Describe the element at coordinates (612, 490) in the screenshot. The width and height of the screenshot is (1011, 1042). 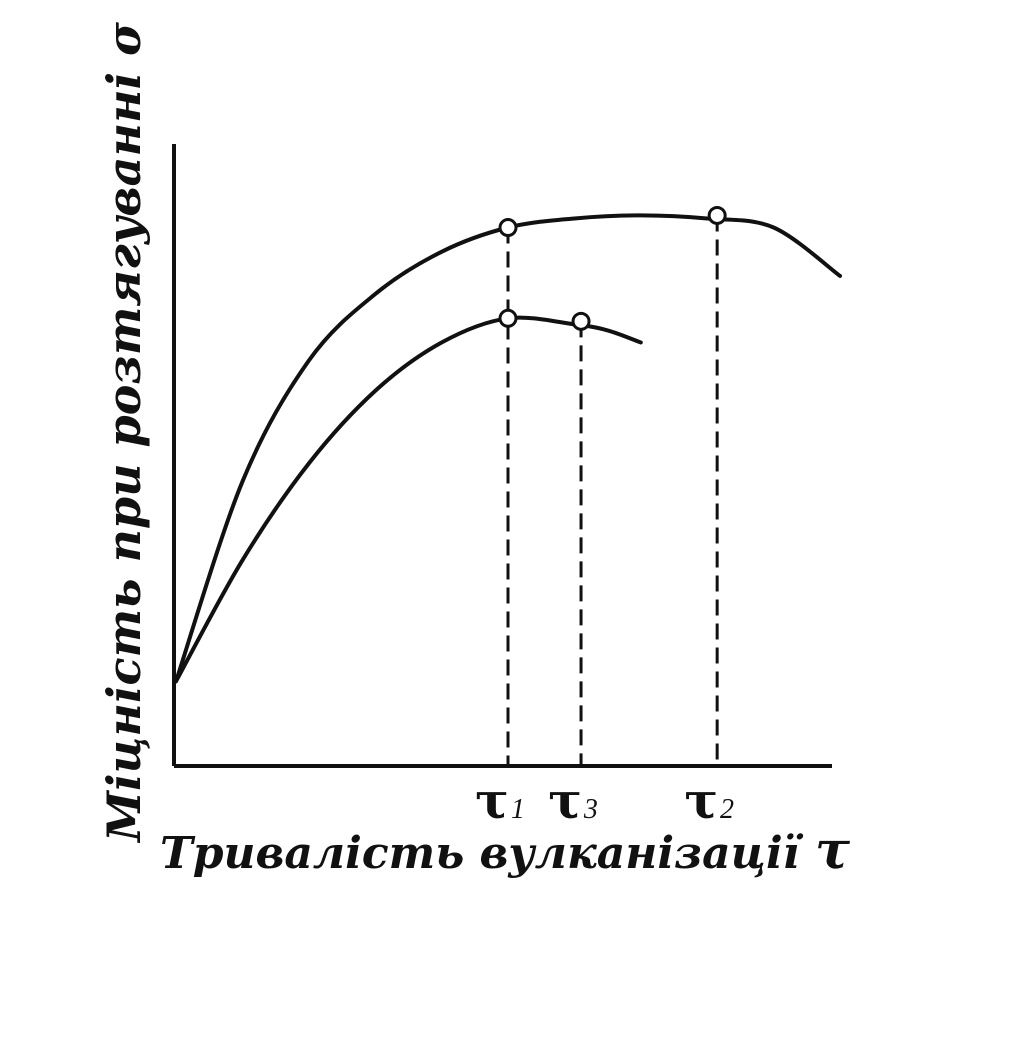
I see `guide-lines` at that location.